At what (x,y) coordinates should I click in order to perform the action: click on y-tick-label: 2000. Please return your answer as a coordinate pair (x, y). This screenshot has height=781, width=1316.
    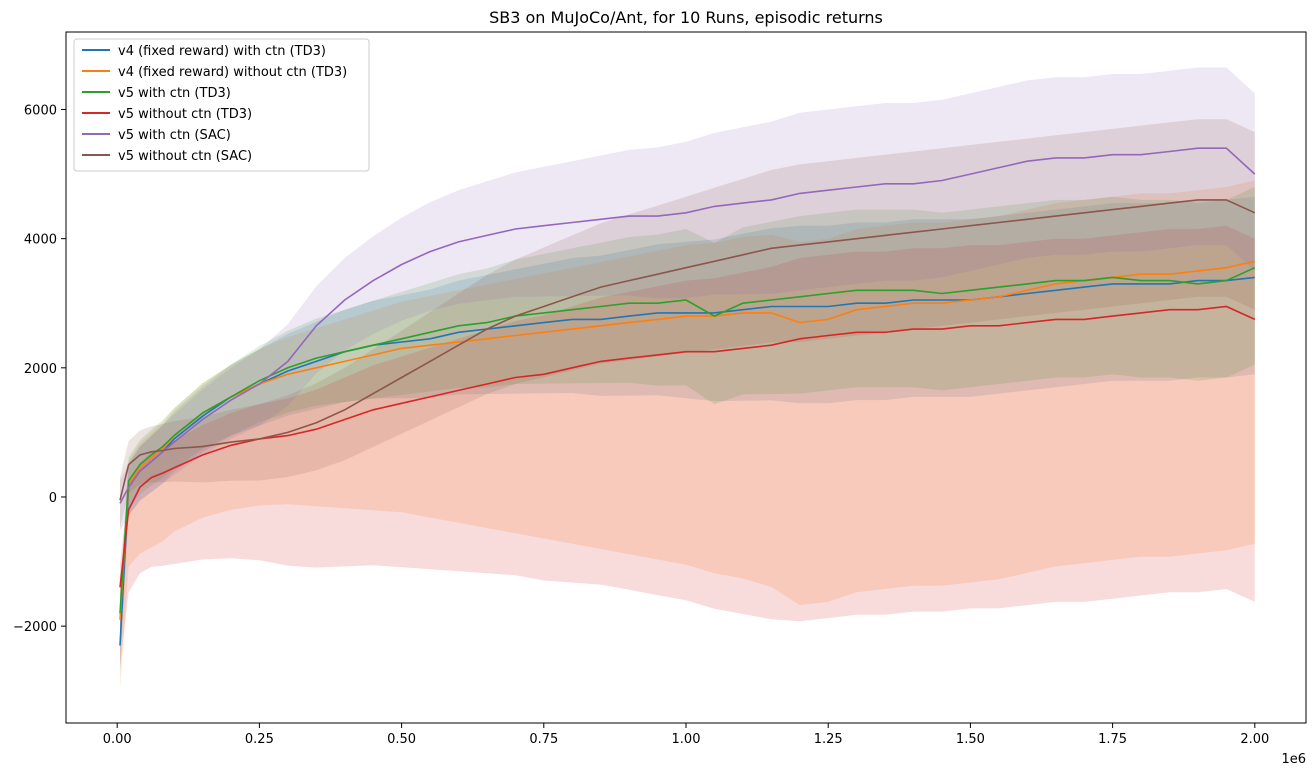
    Looking at the image, I should click on (40, 369).